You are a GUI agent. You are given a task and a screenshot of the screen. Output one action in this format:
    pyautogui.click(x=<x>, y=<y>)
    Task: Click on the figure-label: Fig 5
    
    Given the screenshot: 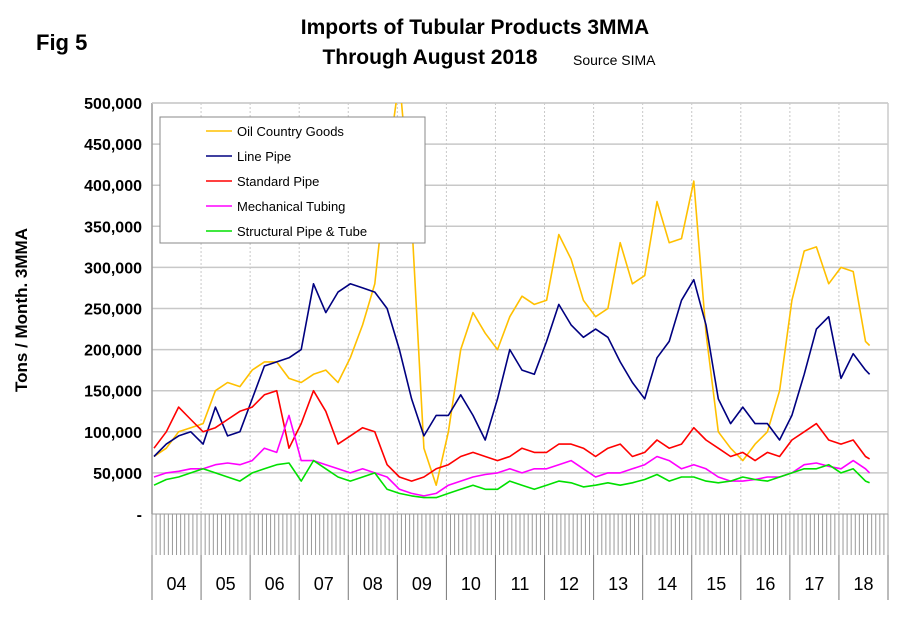 What is the action you would take?
    pyautogui.click(x=61, y=42)
    